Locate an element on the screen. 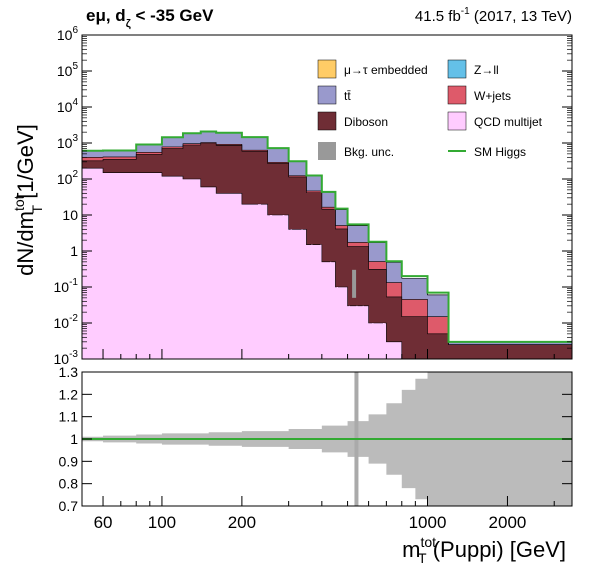 Image resolution: width=596 pixels, height=572 pixels. lumi-exponent: -1 is located at coordinates (465, 11).